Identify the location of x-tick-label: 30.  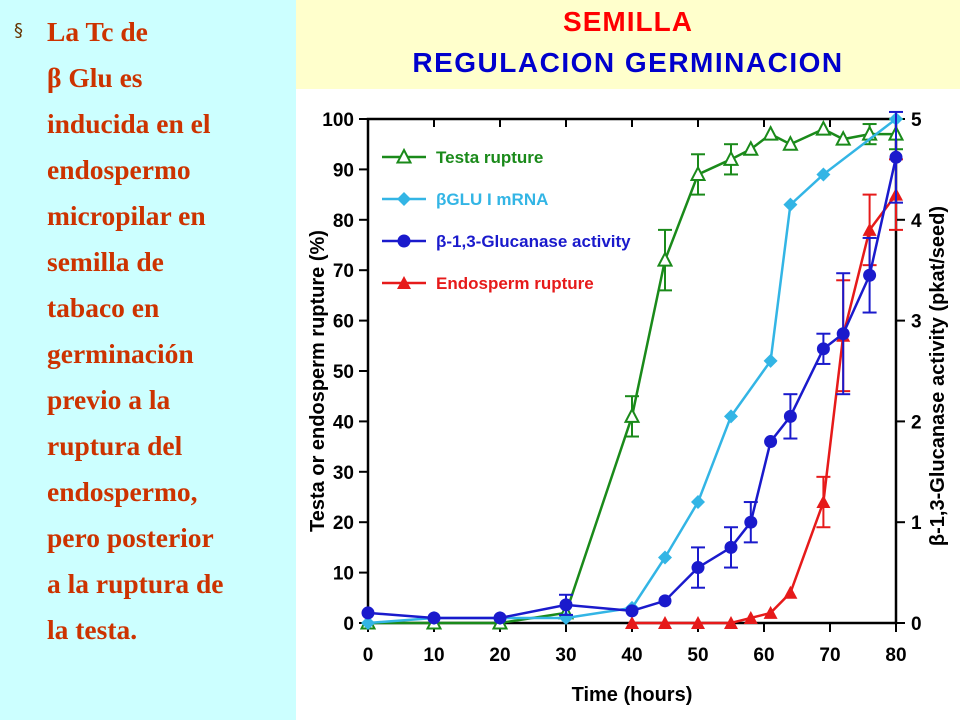
(565, 655).